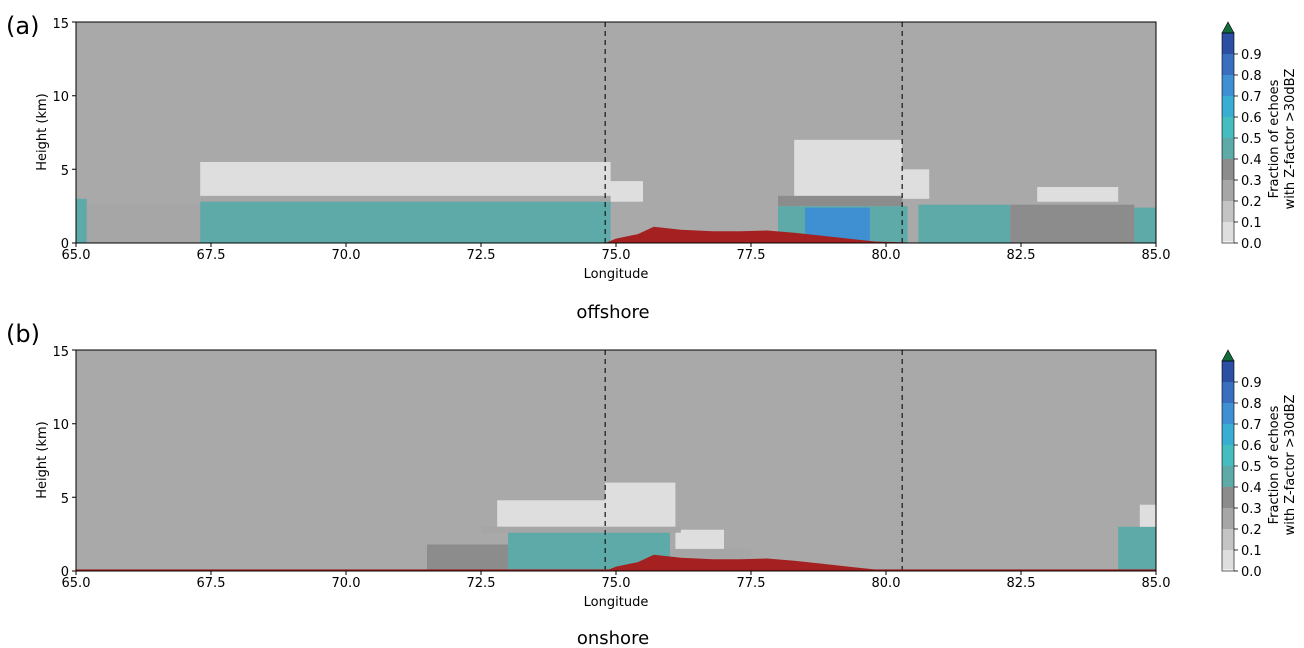 The width and height of the screenshot is (1304, 648). Describe the element at coordinates (65, 572) in the screenshot. I see `y-tick-label: 0` at that location.